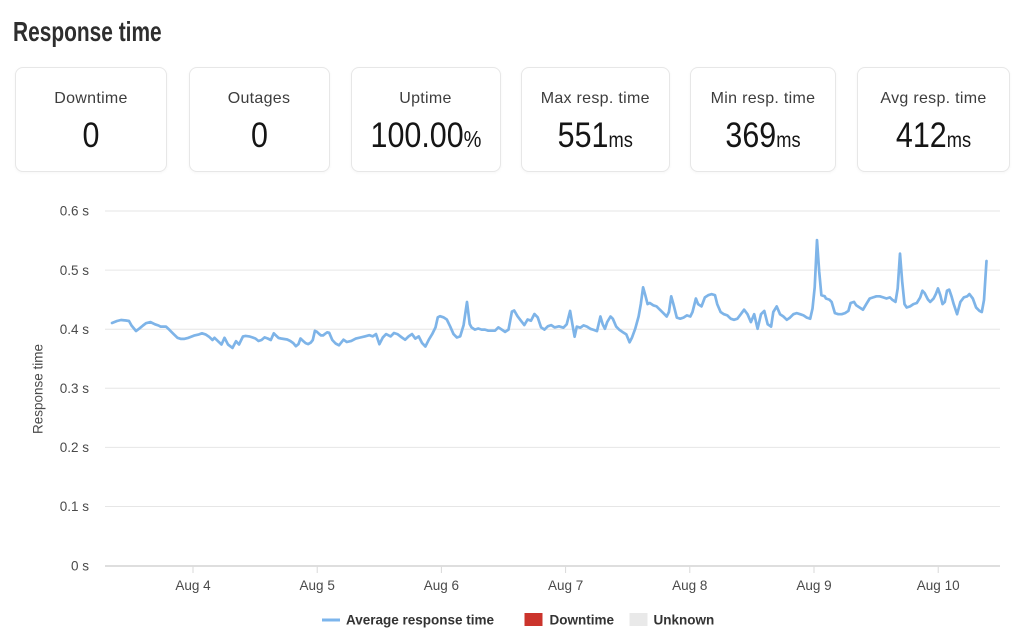  I want to click on svg-text: Aug 10, so click(938, 585).